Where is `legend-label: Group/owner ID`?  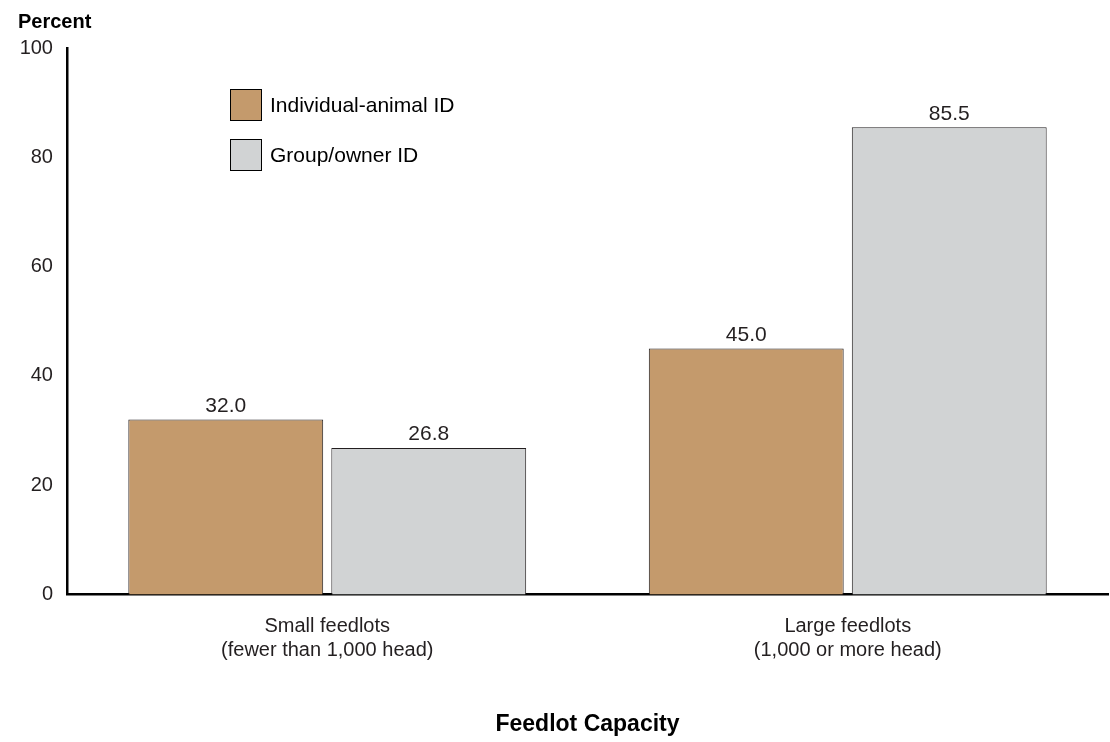
legend-label: Group/owner ID is located at coordinates (344, 155).